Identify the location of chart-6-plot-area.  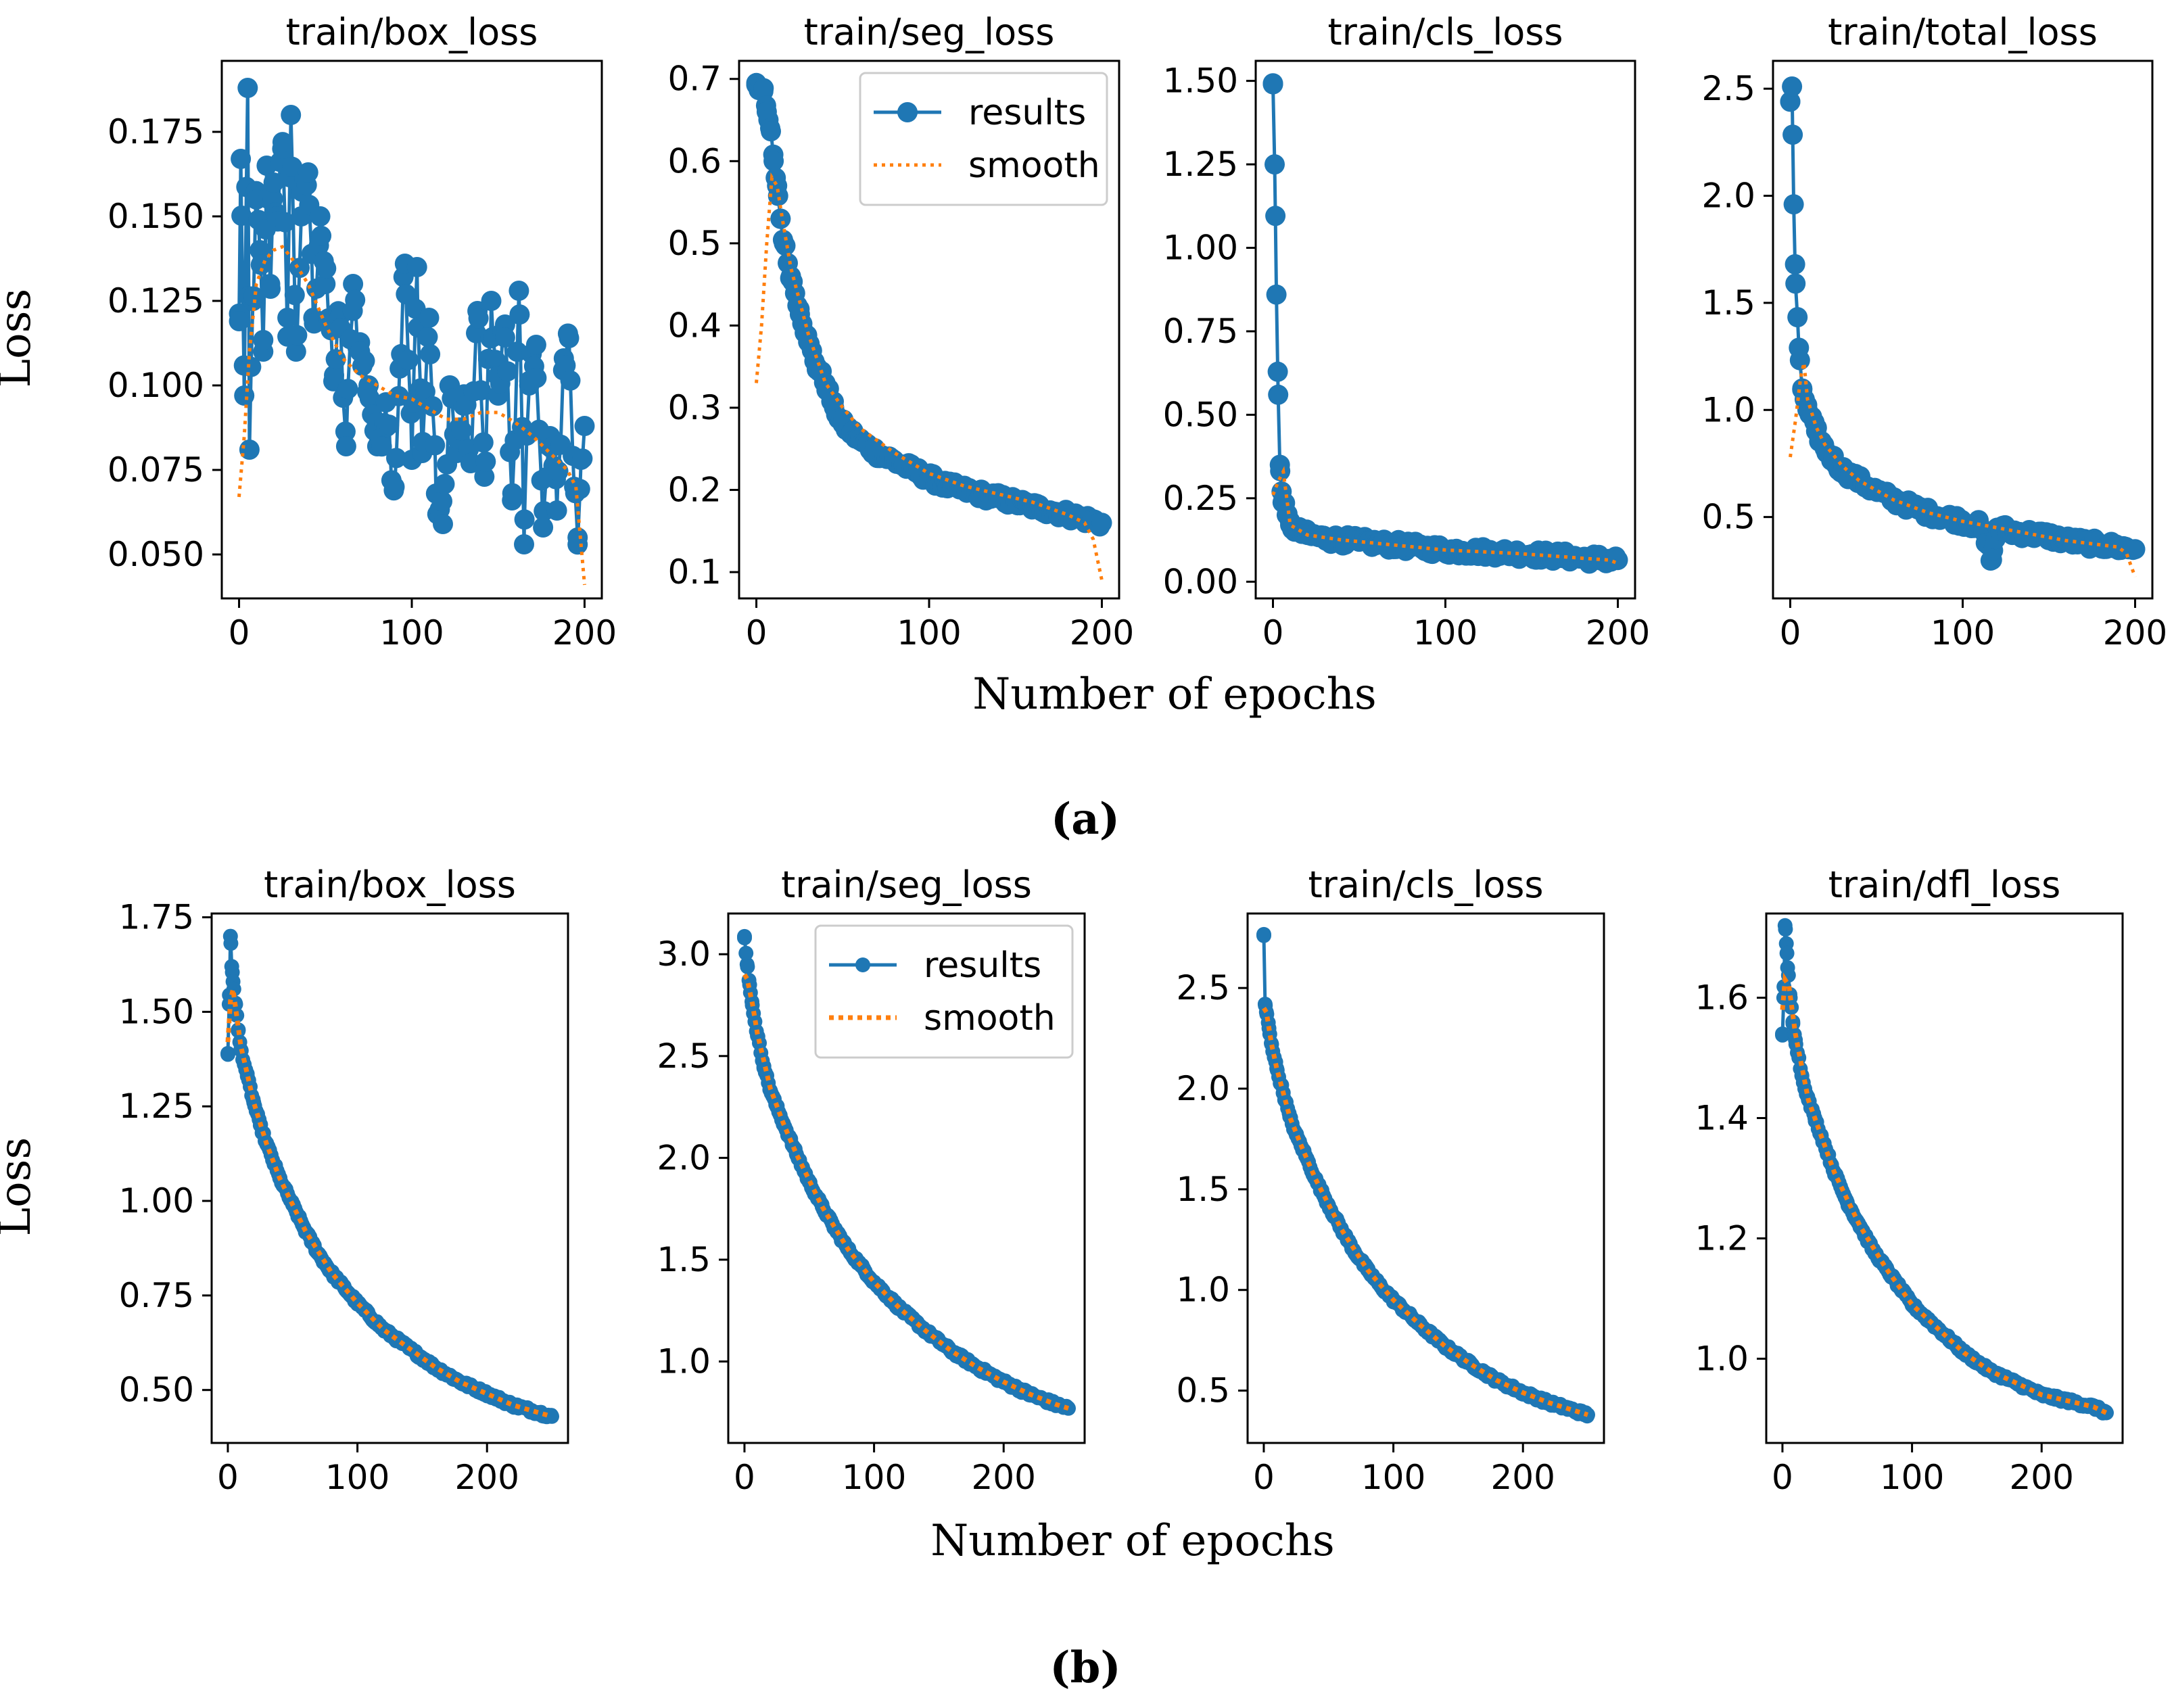
(1425, 1175).